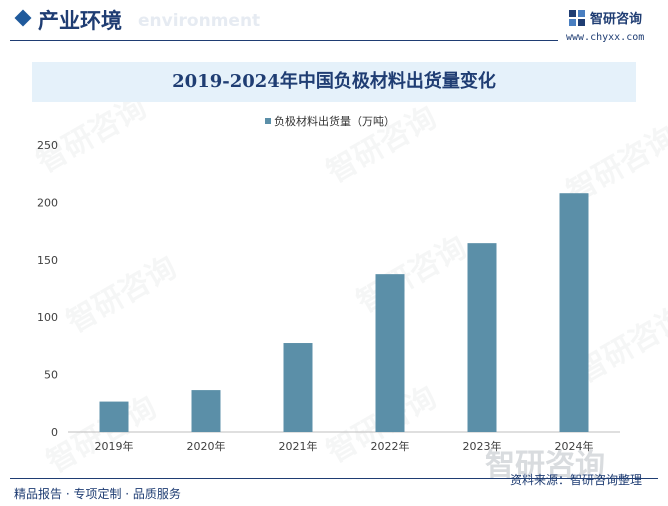  Describe the element at coordinates (298, 446) in the screenshot. I see `x-tick-label: 2021年` at that location.